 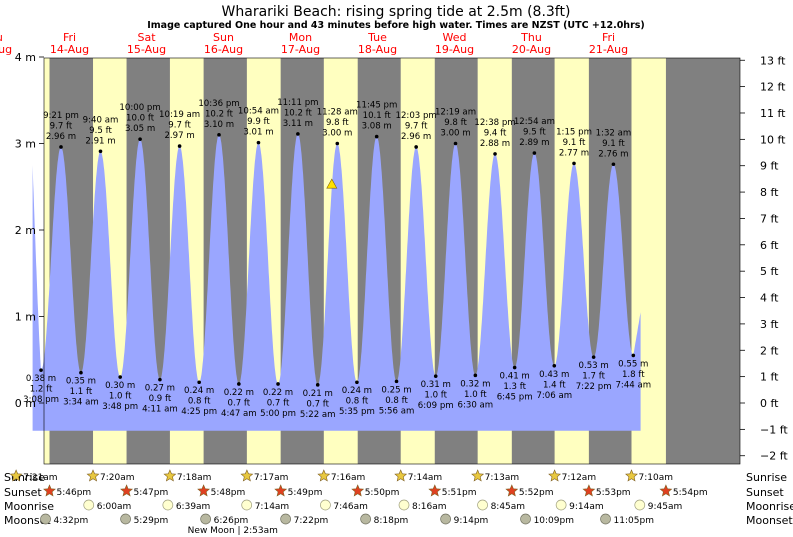 What do you see at coordinates (773, 139) in the screenshot?
I see `y-right-tick-label: 10 ft` at bounding box center [773, 139].